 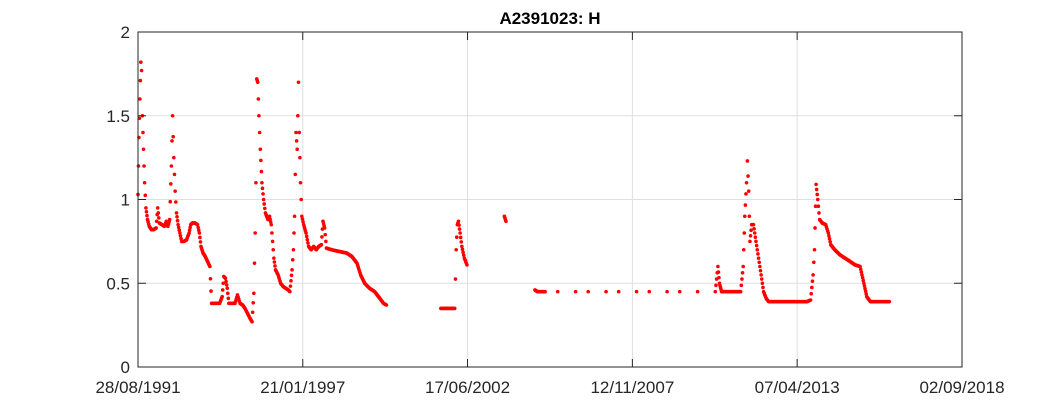 I want to click on y-tick-label: 1, so click(x=125, y=200).